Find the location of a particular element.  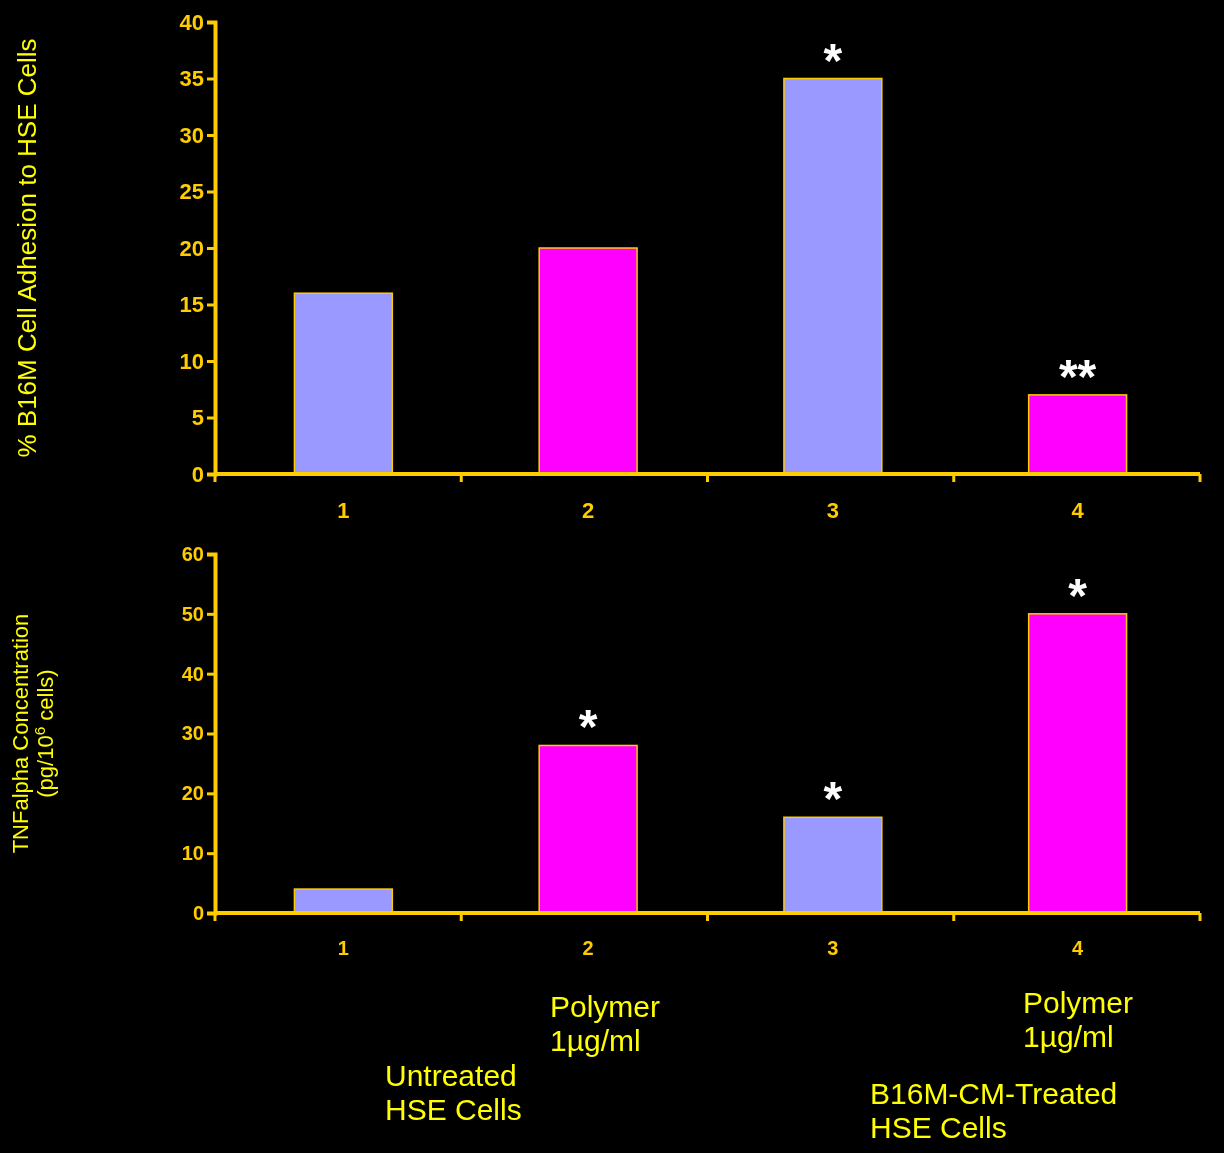

y-tick-label: 15 is located at coordinates (191, 305).